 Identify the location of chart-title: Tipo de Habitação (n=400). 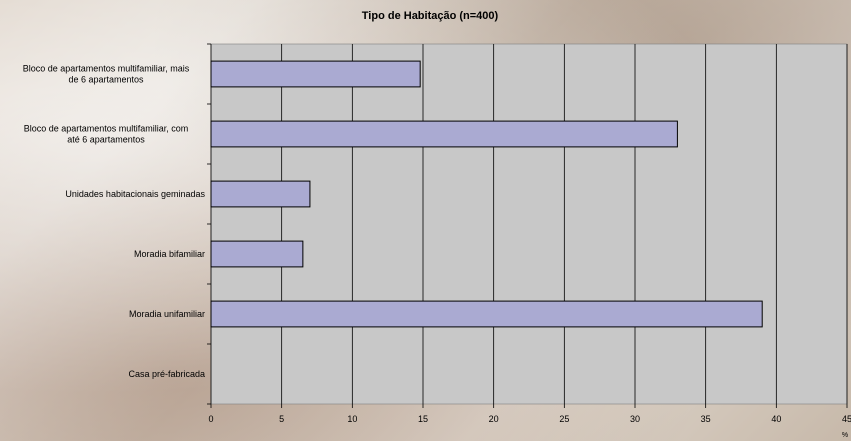
(430, 16).